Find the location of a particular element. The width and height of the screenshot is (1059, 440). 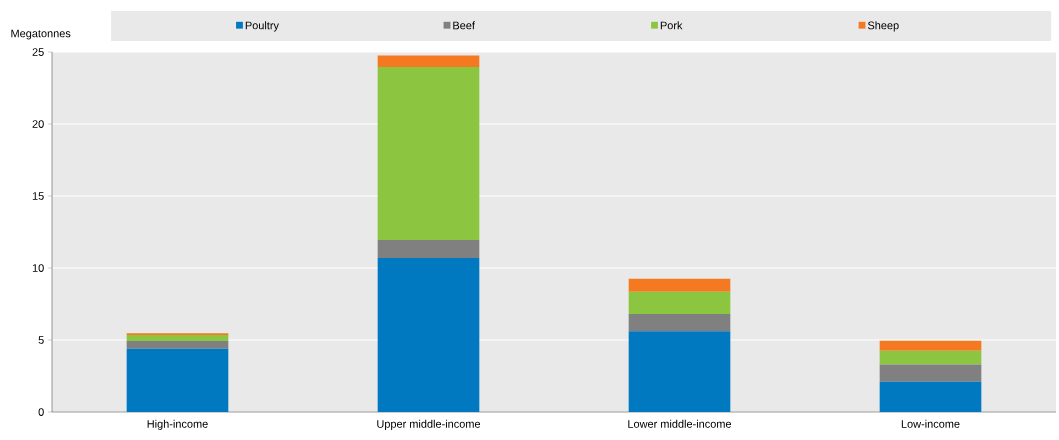

legend-label: Beef is located at coordinates (464, 25).